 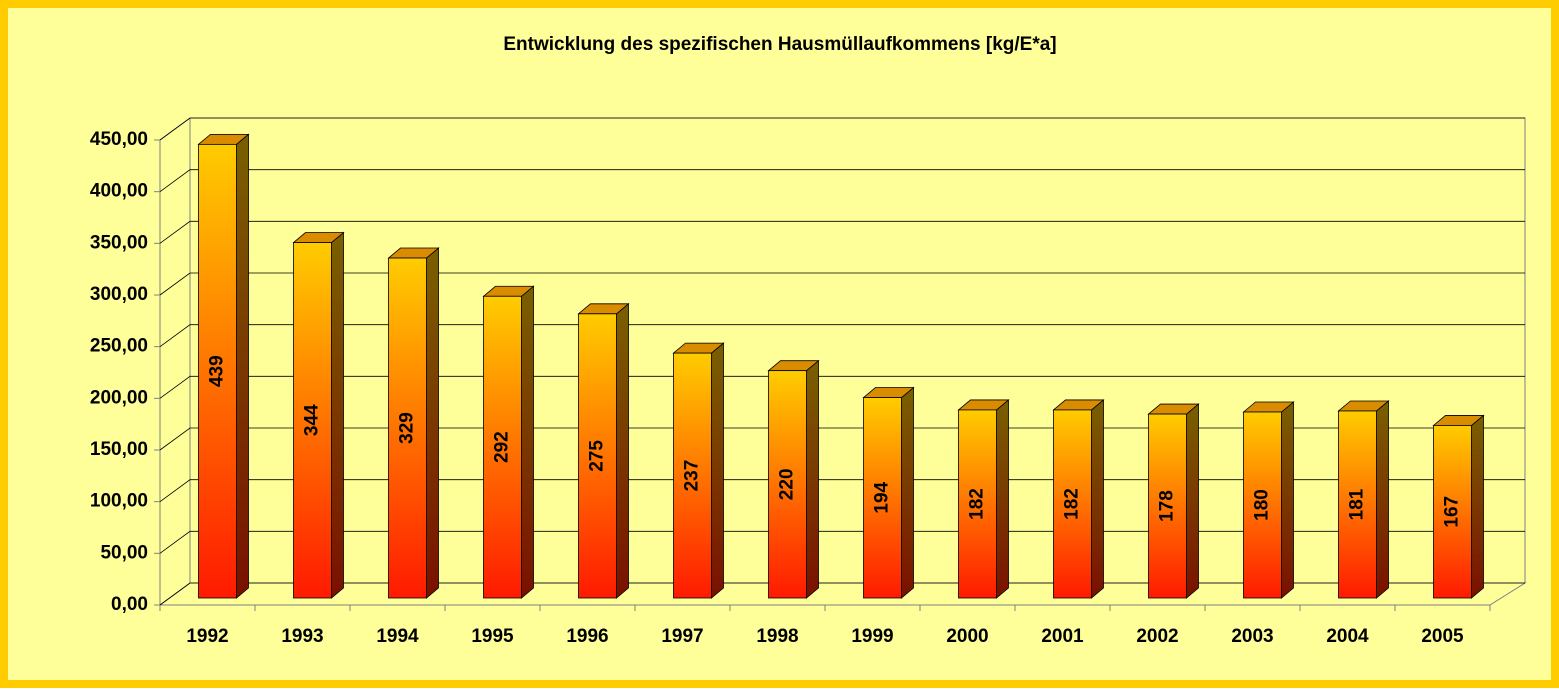 What do you see at coordinates (1157, 636) in the screenshot?
I see `x-tick-label: 2002` at bounding box center [1157, 636].